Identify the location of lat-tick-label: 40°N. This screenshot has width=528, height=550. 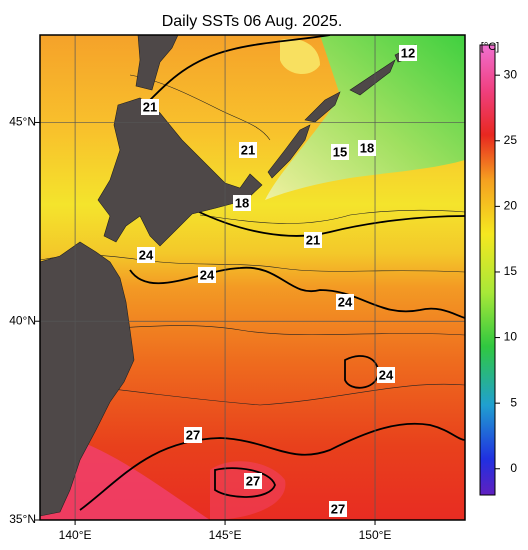
(22, 320).